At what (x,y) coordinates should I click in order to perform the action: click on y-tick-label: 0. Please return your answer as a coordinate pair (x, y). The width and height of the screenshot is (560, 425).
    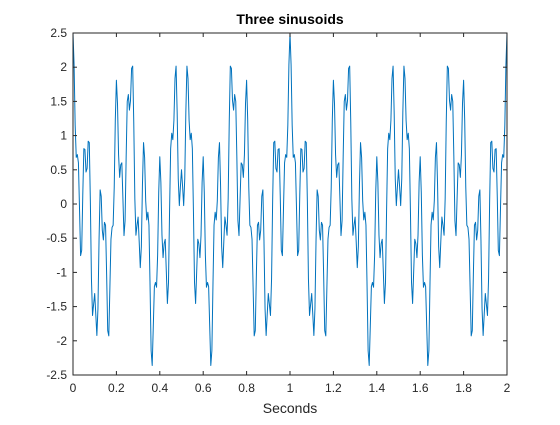
    Looking at the image, I should click on (63, 204).